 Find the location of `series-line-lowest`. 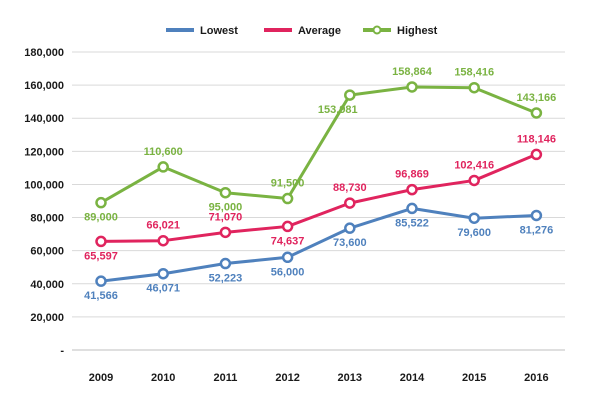

series-line-lowest is located at coordinates (318, 244).